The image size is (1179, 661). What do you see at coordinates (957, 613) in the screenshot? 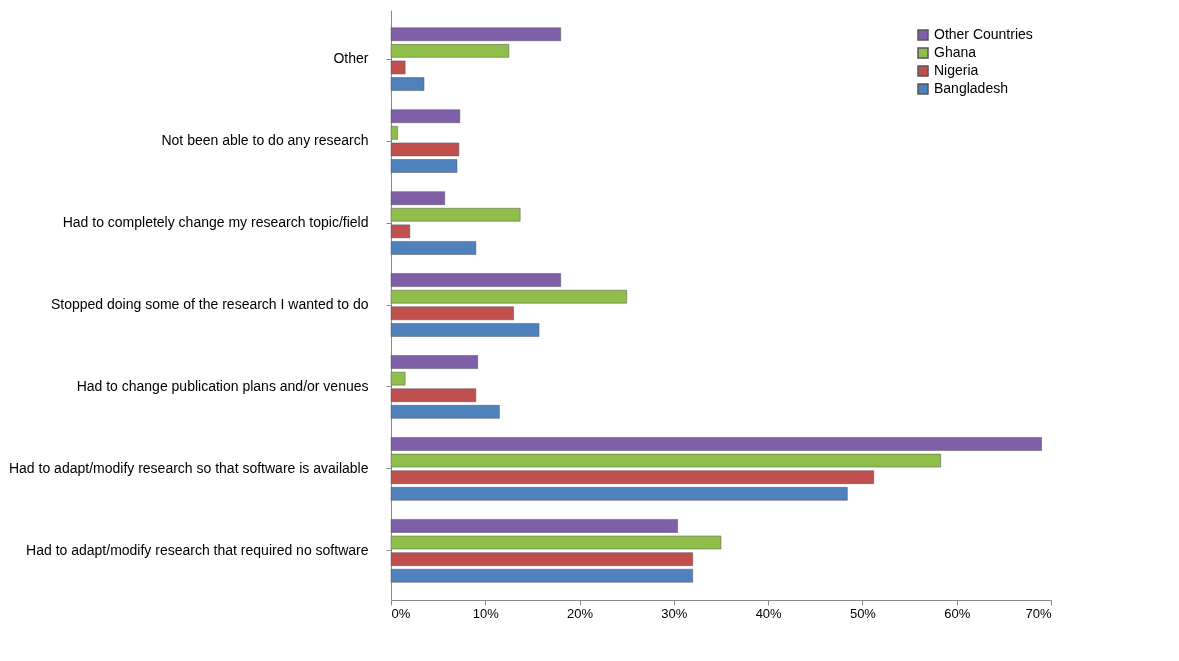
I see `x-tick-label: 60%` at bounding box center [957, 613].